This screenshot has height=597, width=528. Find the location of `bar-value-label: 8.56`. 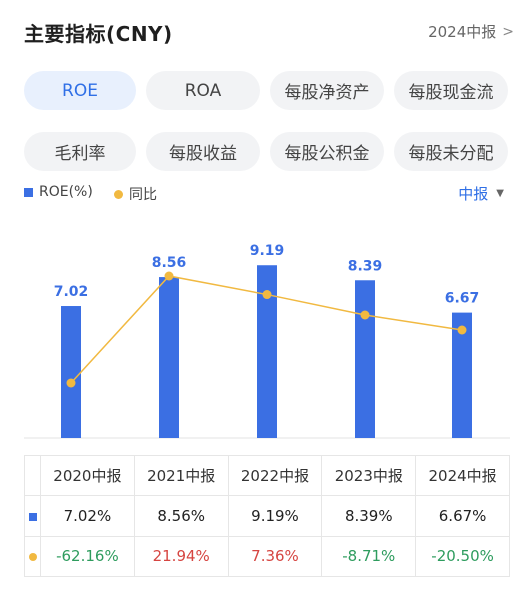

bar-value-label: 8.56 is located at coordinates (169, 263).